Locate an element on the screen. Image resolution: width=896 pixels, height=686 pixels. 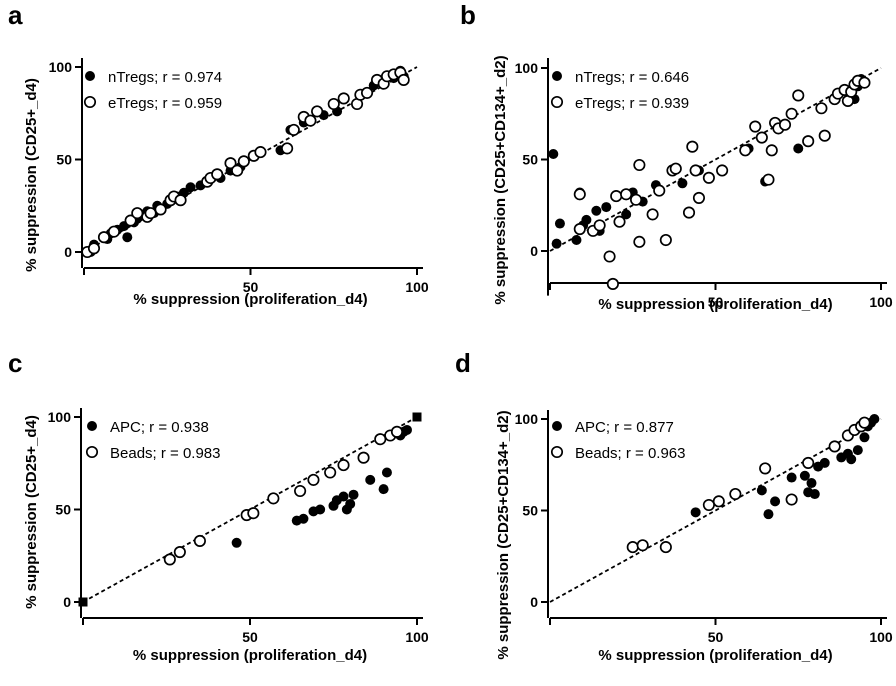
legend-label: APC; r = 0.938 is located at coordinates (159, 427).